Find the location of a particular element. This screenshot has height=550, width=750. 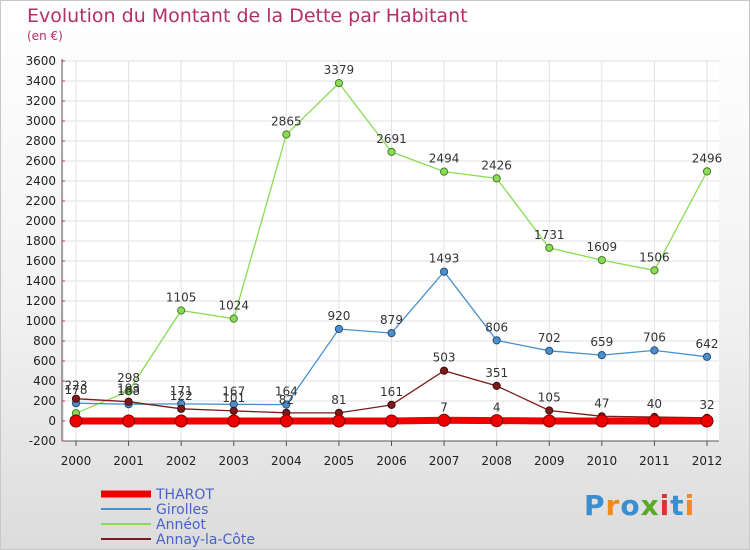

data-label: 47 is located at coordinates (601, 403).